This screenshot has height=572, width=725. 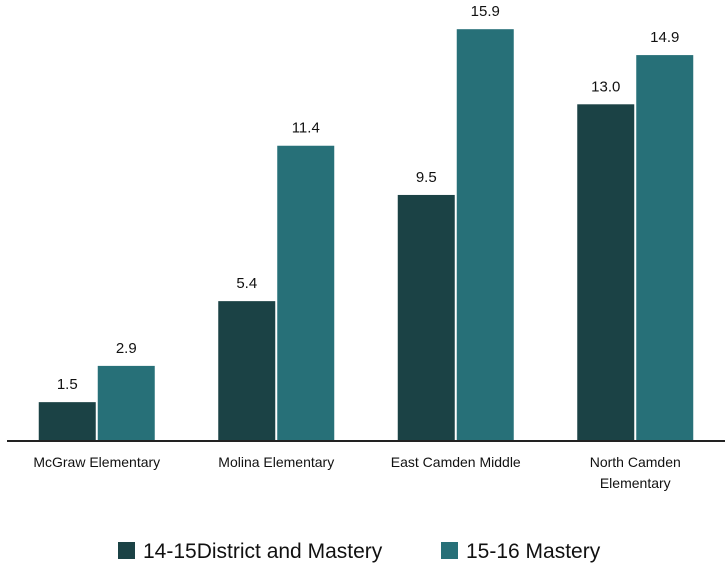 I want to click on data-label: 15.9, so click(x=485, y=11).